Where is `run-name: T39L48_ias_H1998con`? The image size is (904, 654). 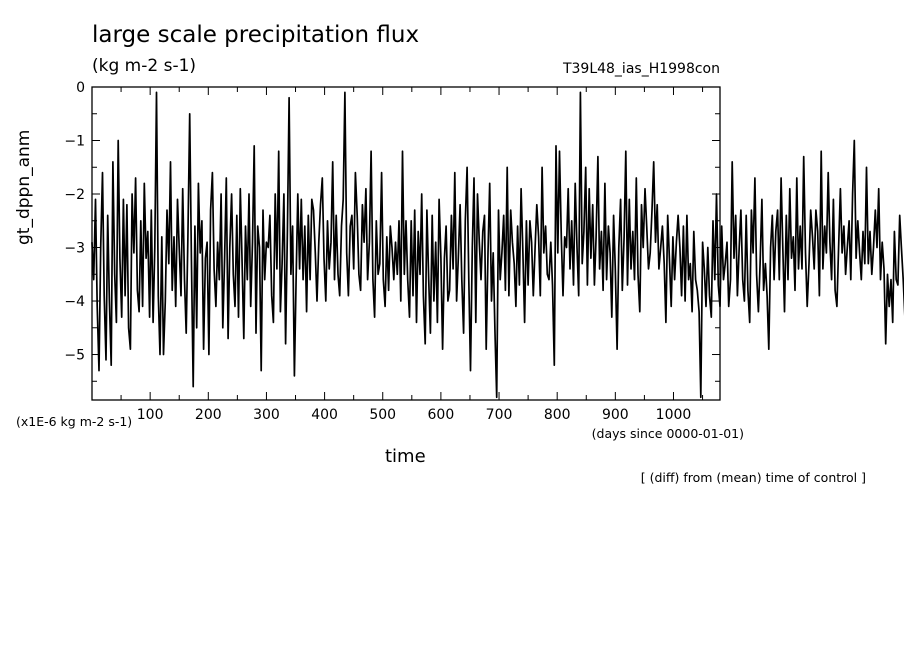
run-name: T39L48_ias_H1998con is located at coordinates (641, 69).